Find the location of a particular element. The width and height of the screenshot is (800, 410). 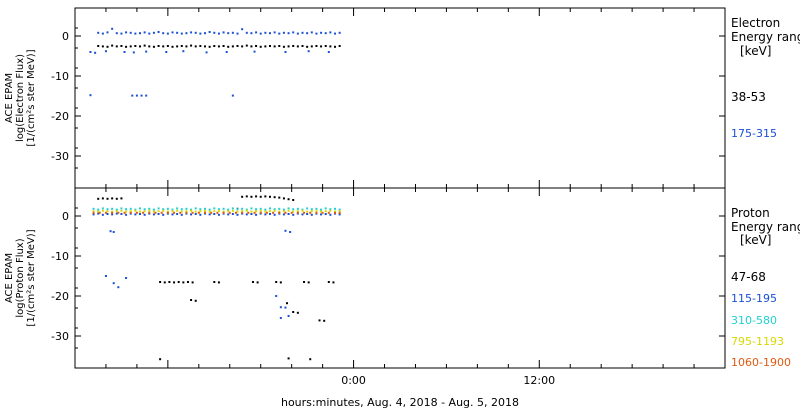

x-tick-label: 12:00 is located at coordinates (539, 380).